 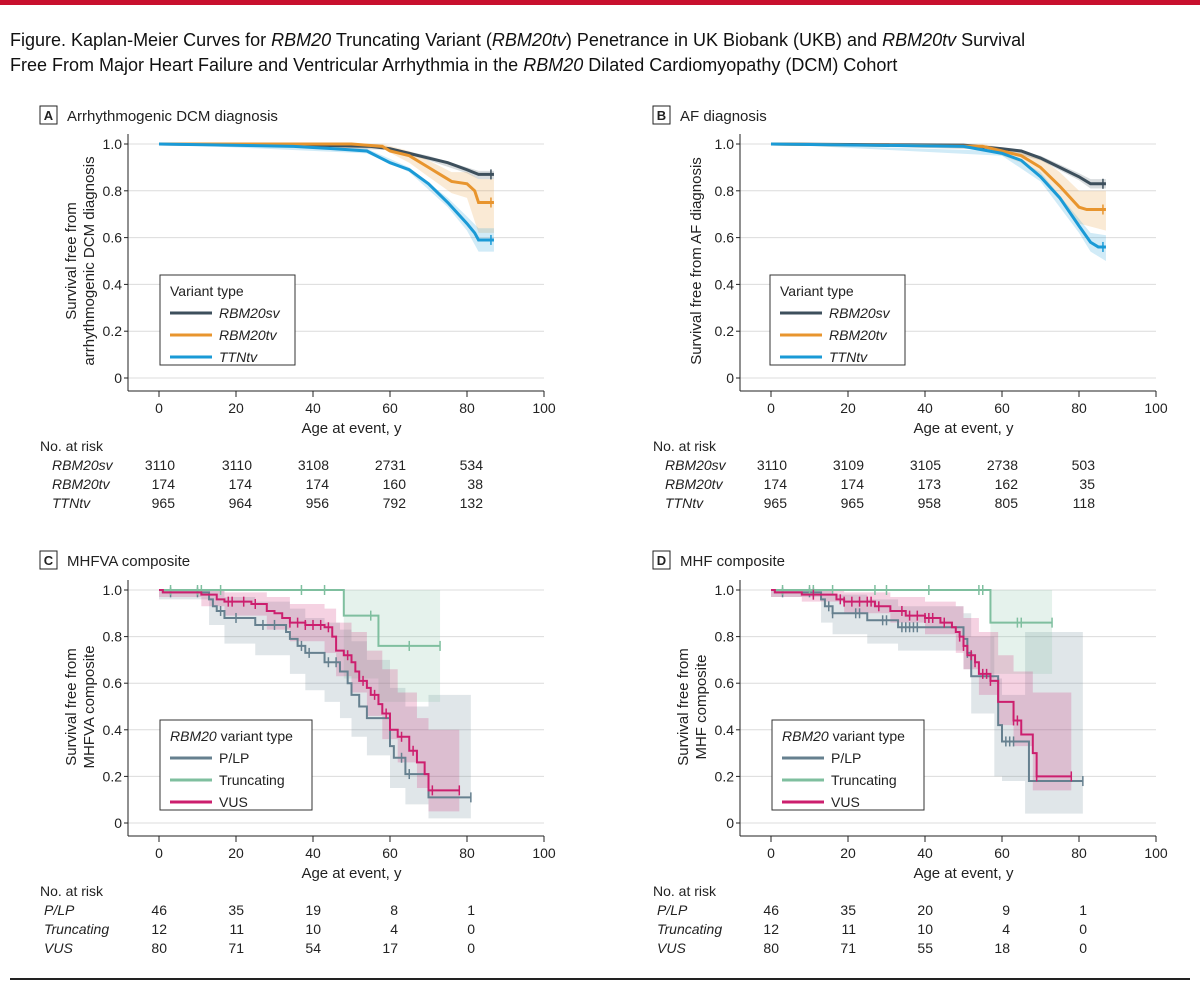 I want to click on risk-row-label: RBM20tv, so click(x=81, y=484).